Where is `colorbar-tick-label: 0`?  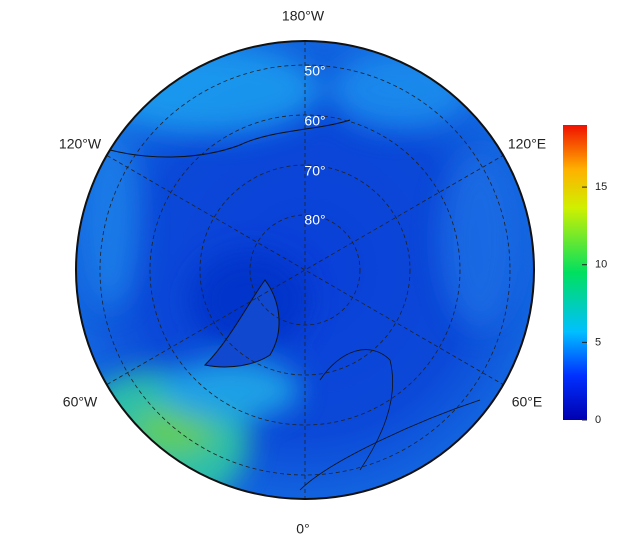
colorbar-tick-label: 0 is located at coordinates (598, 420).